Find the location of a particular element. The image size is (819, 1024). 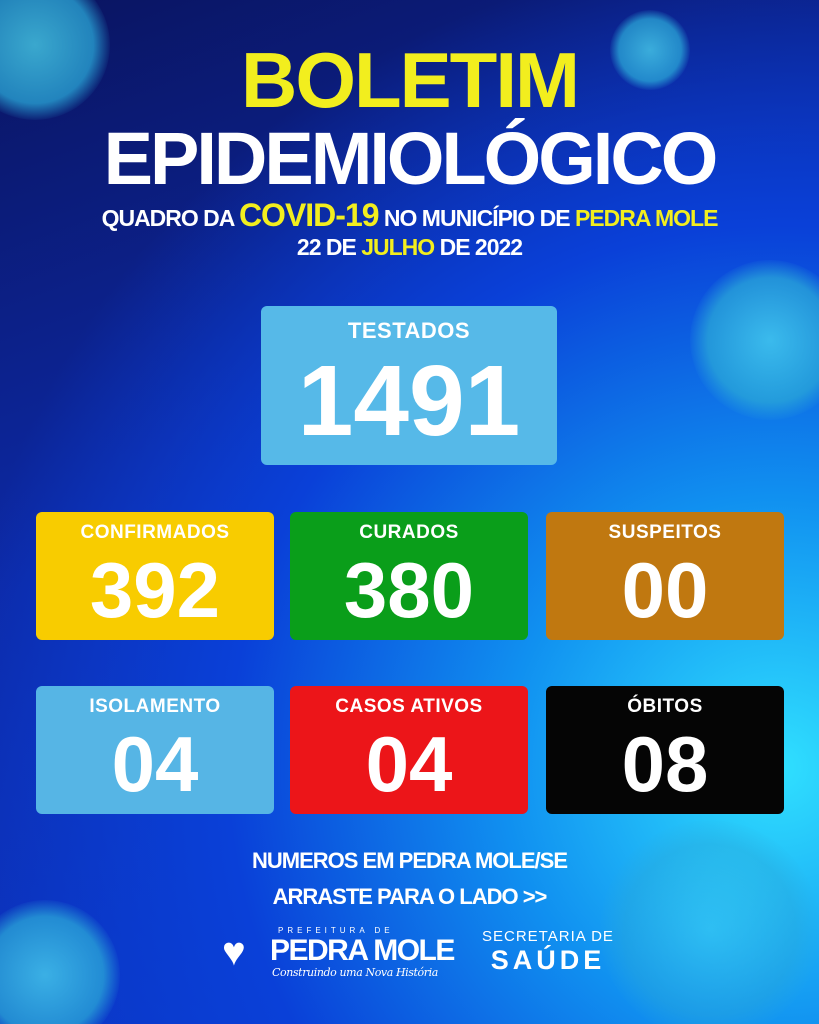

footer-line1: NUMEROS EM PEDRA MOLE/SE is located at coordinates (410, 860).